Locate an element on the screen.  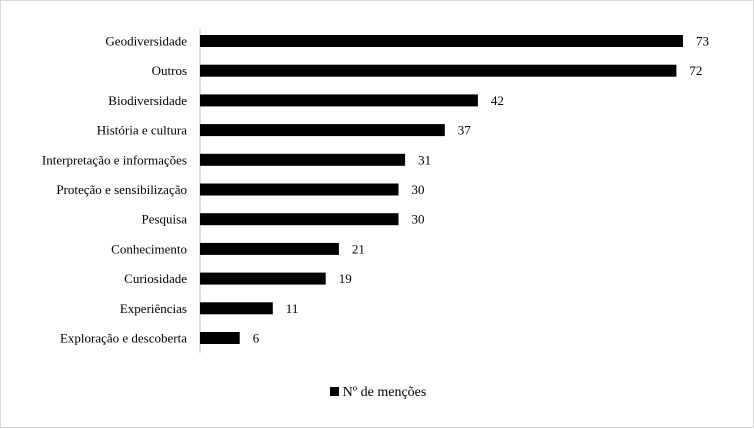
value-label: 6 is located at coordinates (256, 338).